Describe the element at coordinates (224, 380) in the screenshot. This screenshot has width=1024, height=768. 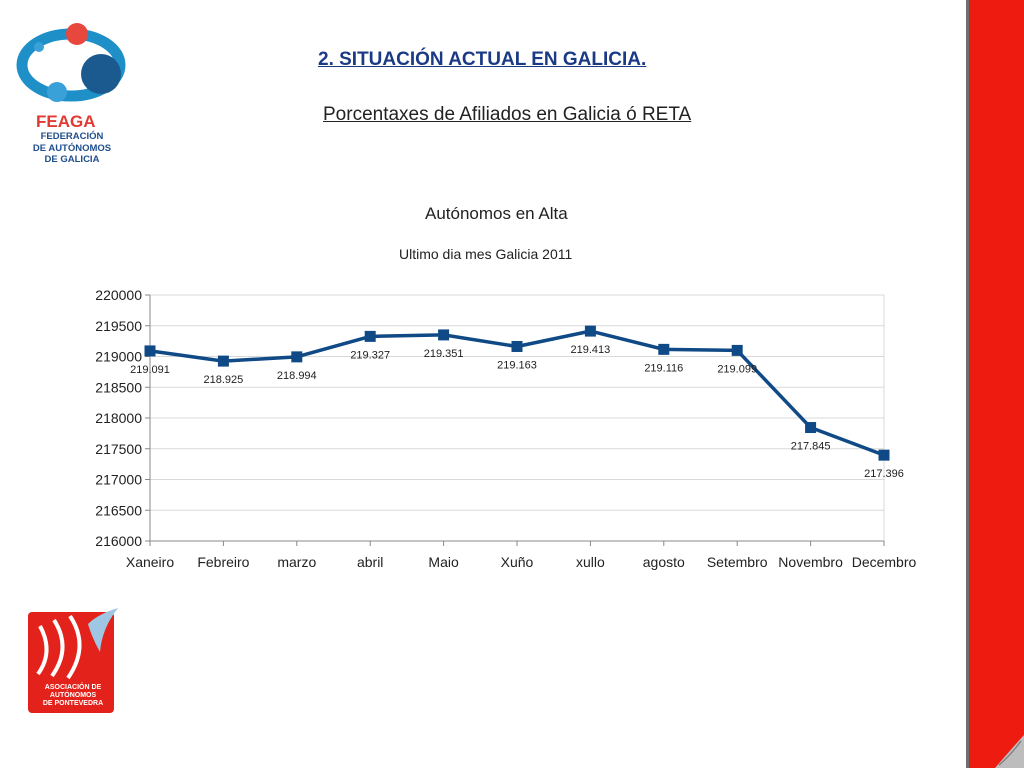
I see `data-label: 218.925` at that location.